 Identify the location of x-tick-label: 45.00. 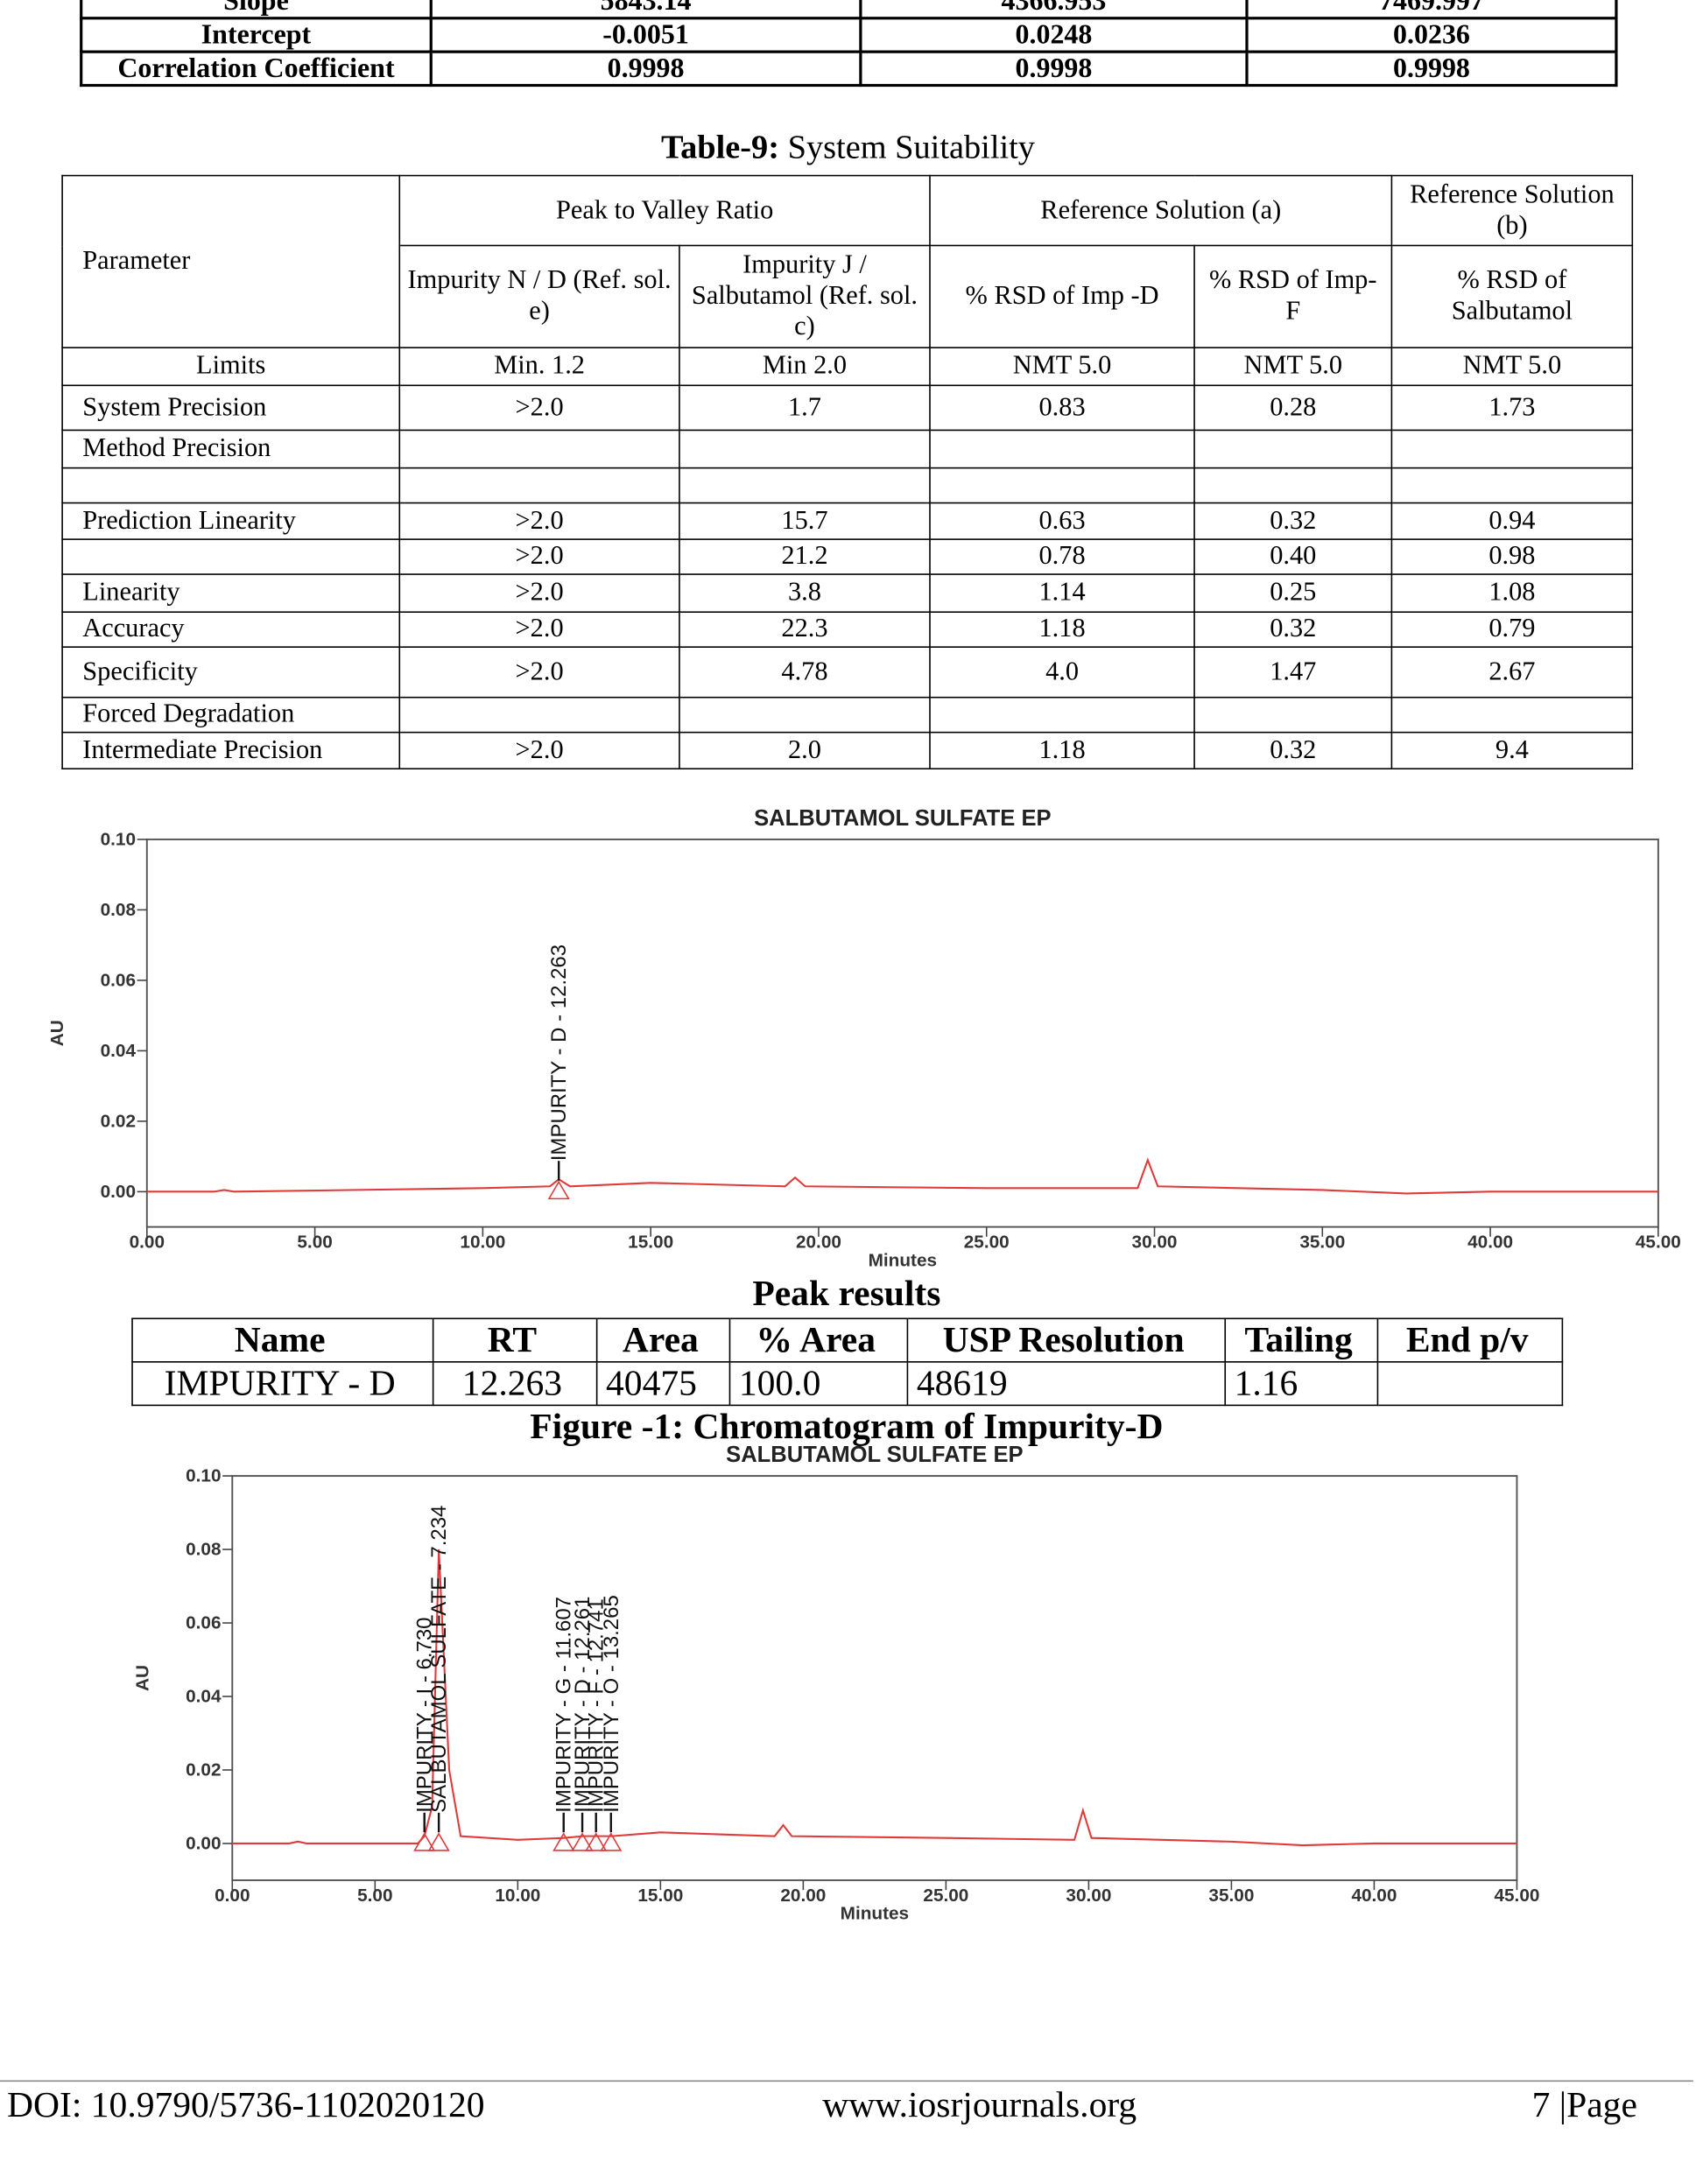
(1658, 1242).